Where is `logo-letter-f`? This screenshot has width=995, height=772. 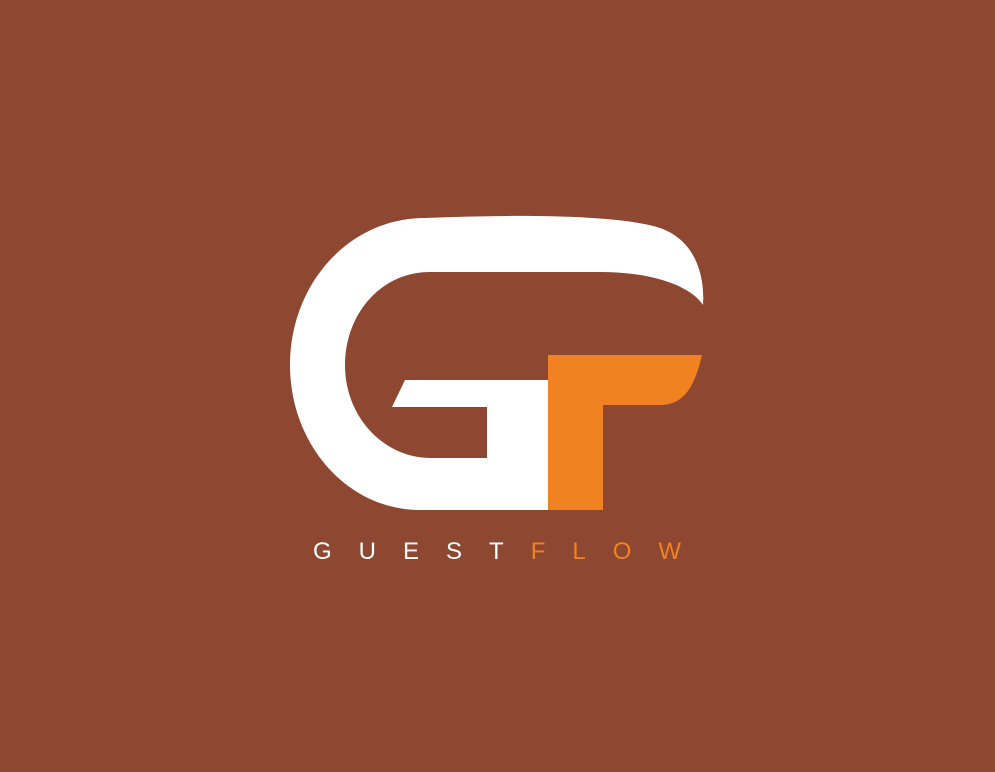 logo-letter-f is located at coordinates (625, 432).